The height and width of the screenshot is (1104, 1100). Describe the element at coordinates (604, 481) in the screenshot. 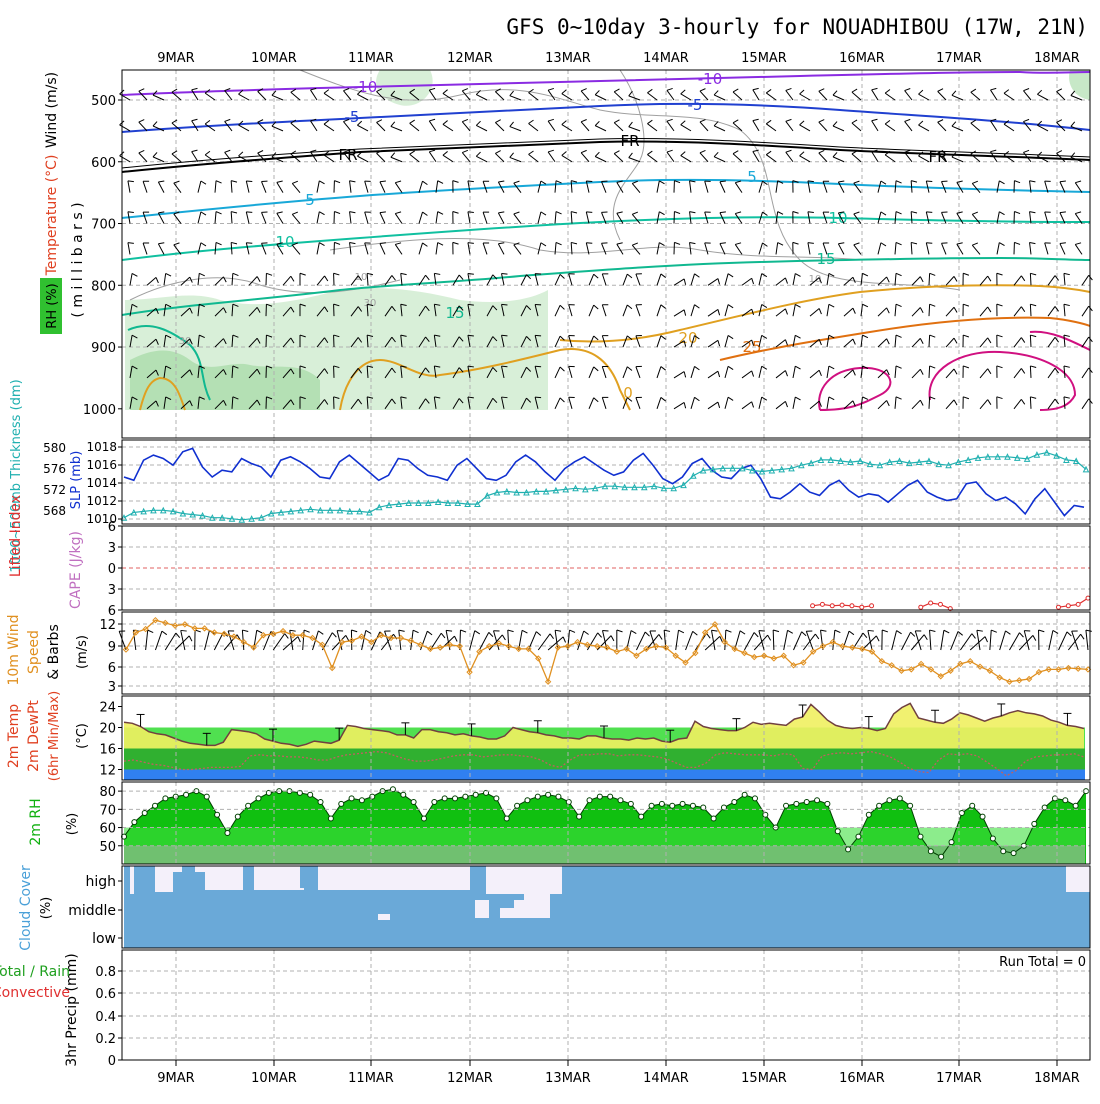

I see `slp-line` at that location.